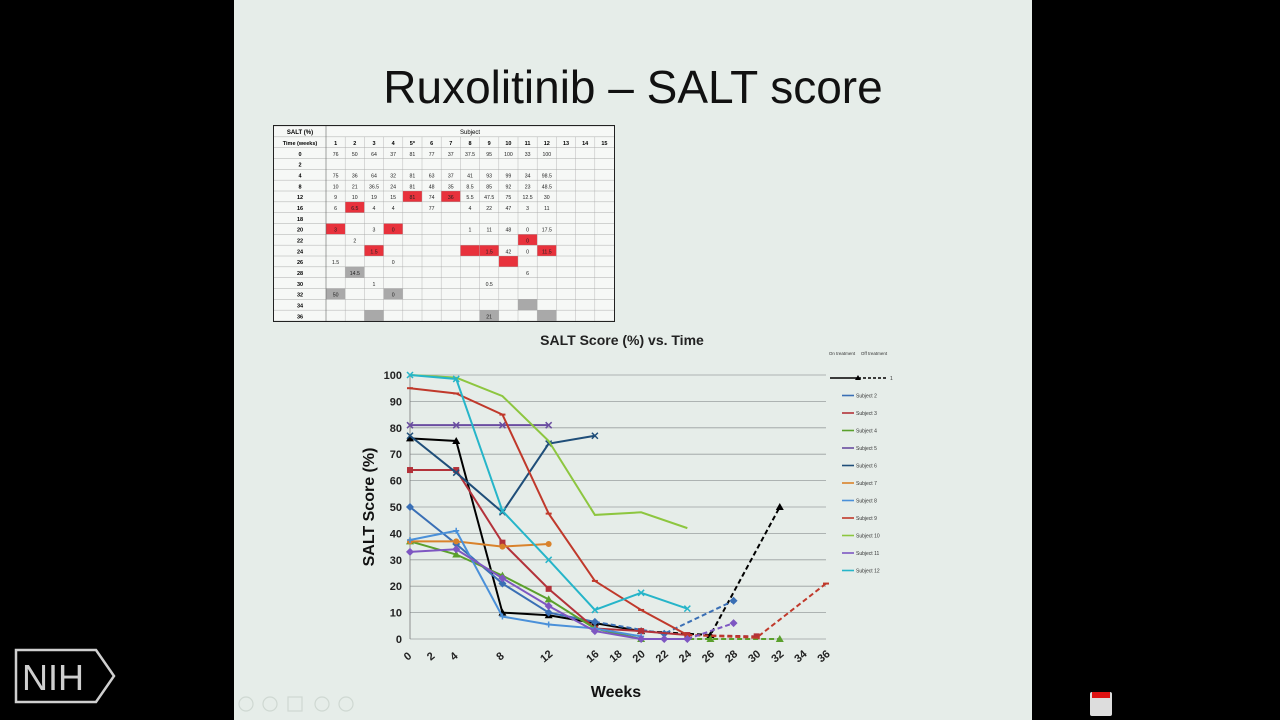 Image resolution: width=1280 pixels, height=720 pixels. Describe the element at coordinates (374, 198) in the screenshot. I see `table-value-cell: 19` at that location.